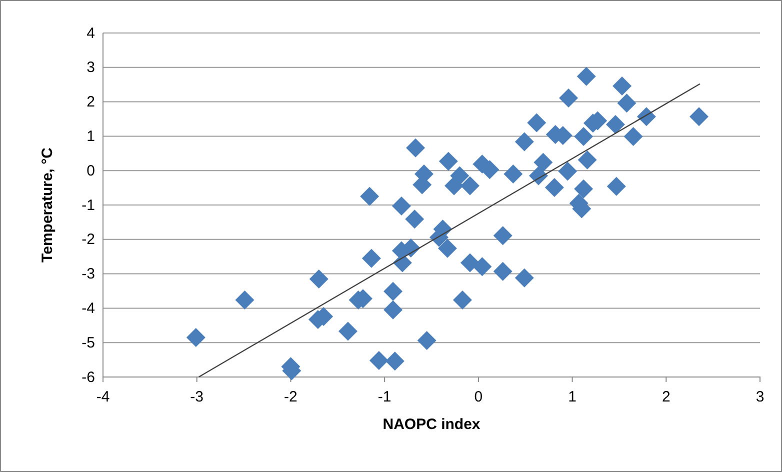  Describe the element at coordinates (431, 424) in the screenshot. I see `x-axis-title: NAOPC index` at that location.